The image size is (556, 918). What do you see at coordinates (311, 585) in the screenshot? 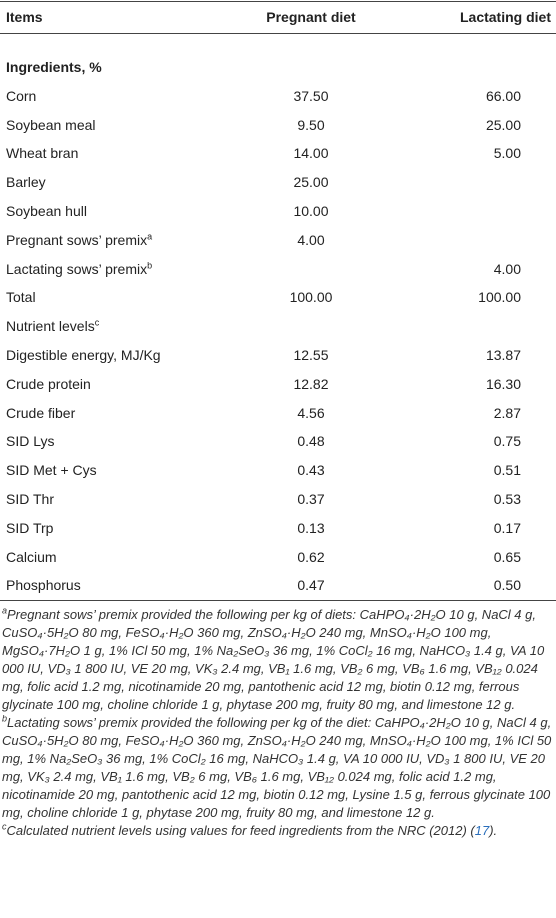
I see `pregnant-value: 0.47` at bounding box center [311, 585].